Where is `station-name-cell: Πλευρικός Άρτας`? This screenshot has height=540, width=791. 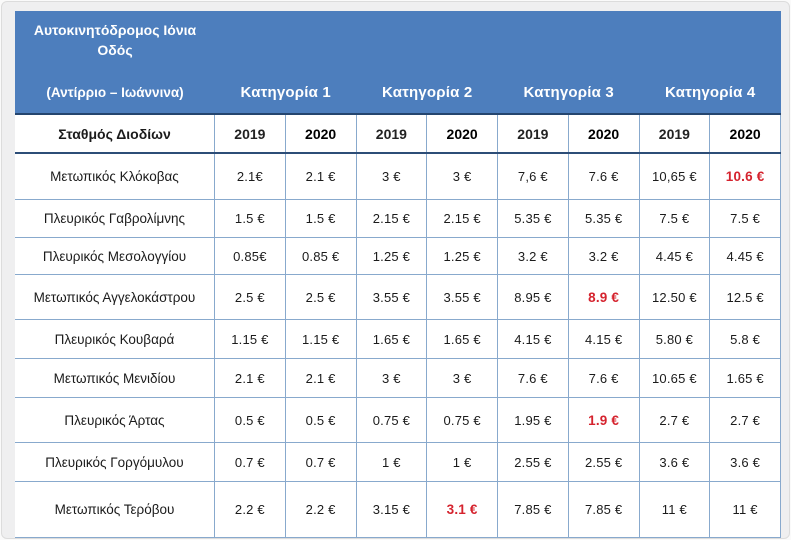 station-name-cell: Πλευρικός Άρτας is located at coordinates (115, 420).